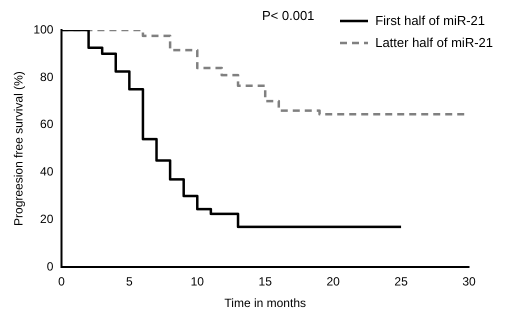 This screenshot has height=323, width=505. What do you see at coordinates (401, 281) in the screenshot?
I see `x-tick-label: 25` at bounding box center [401, 281].